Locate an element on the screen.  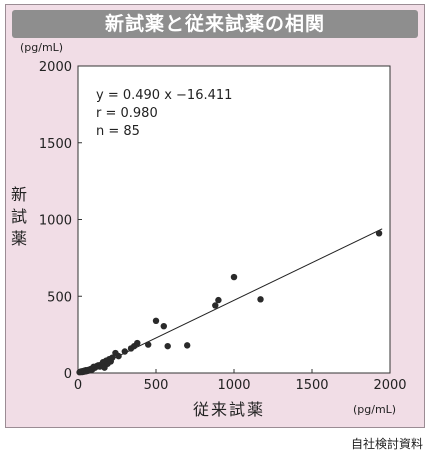
x-tick-label: 2000 is located at coordinates (389, 385).